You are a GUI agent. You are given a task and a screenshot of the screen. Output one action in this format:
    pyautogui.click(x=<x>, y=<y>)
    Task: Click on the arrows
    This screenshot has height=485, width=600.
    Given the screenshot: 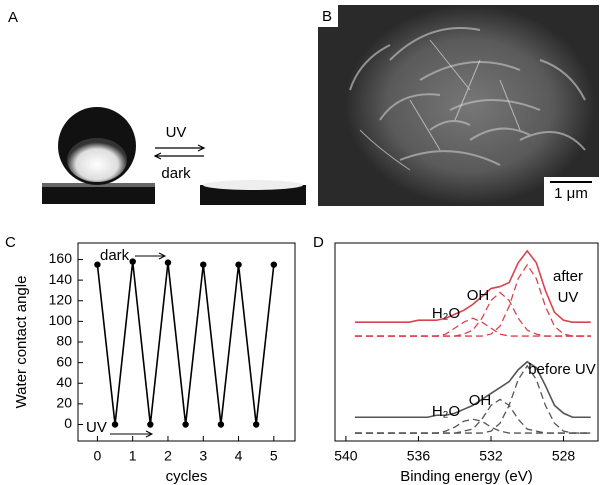 What is the action you would take?
    pyautogui.click(x=179, y=152)
    